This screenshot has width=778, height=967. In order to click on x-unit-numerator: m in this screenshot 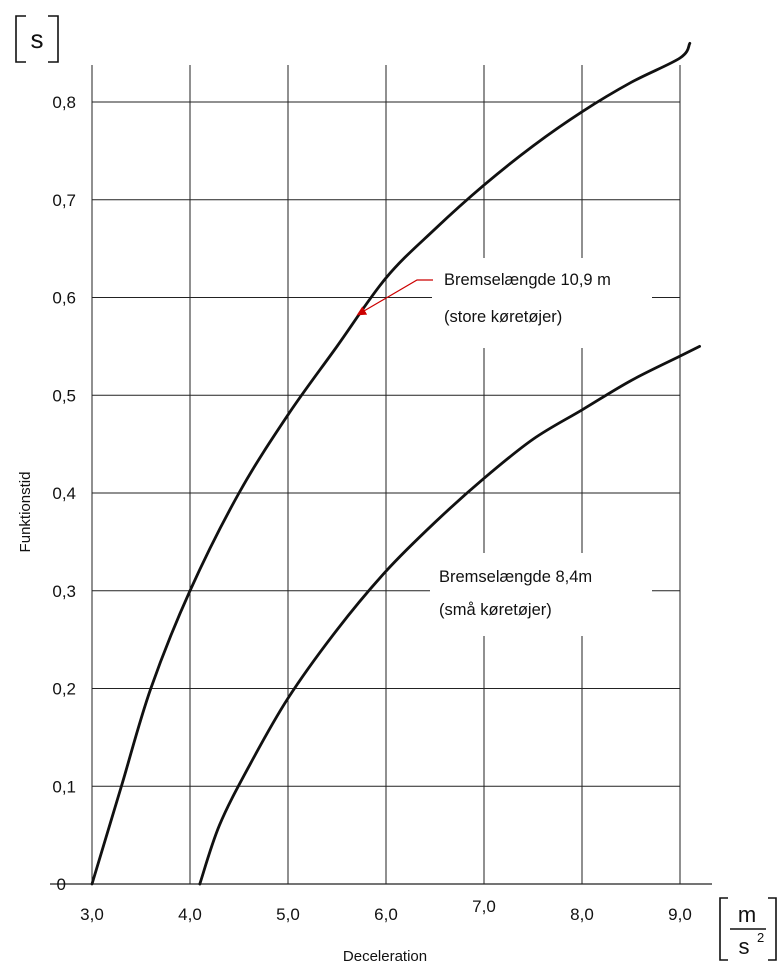, I will do `click(747, 914)`.